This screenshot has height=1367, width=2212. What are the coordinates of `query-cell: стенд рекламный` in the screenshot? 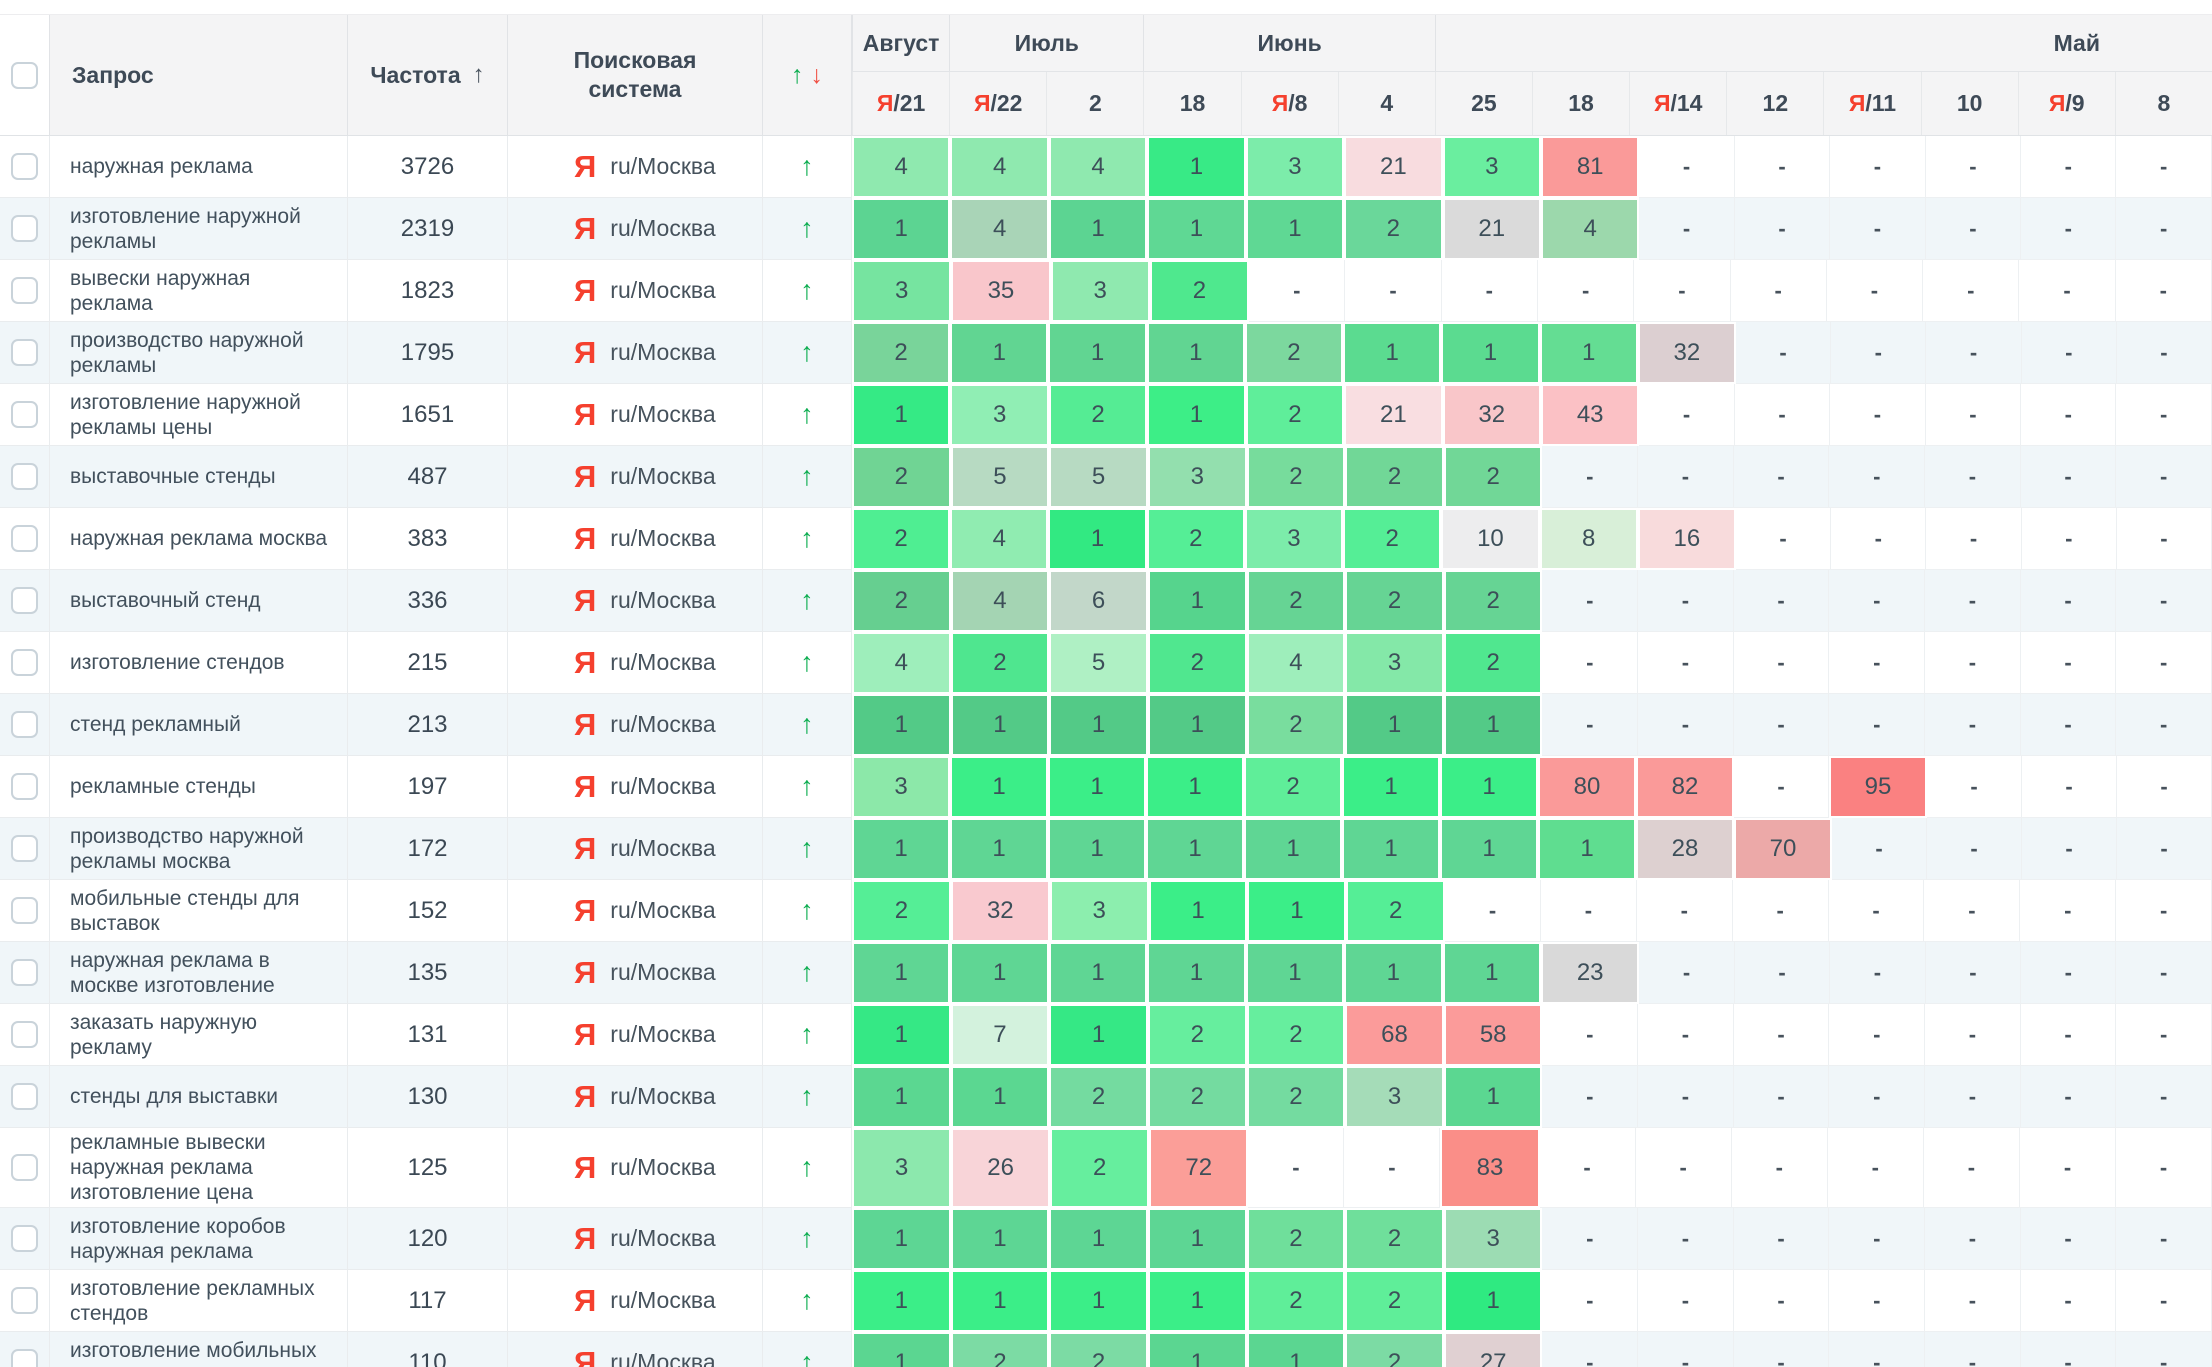 It's located at (199, 725).